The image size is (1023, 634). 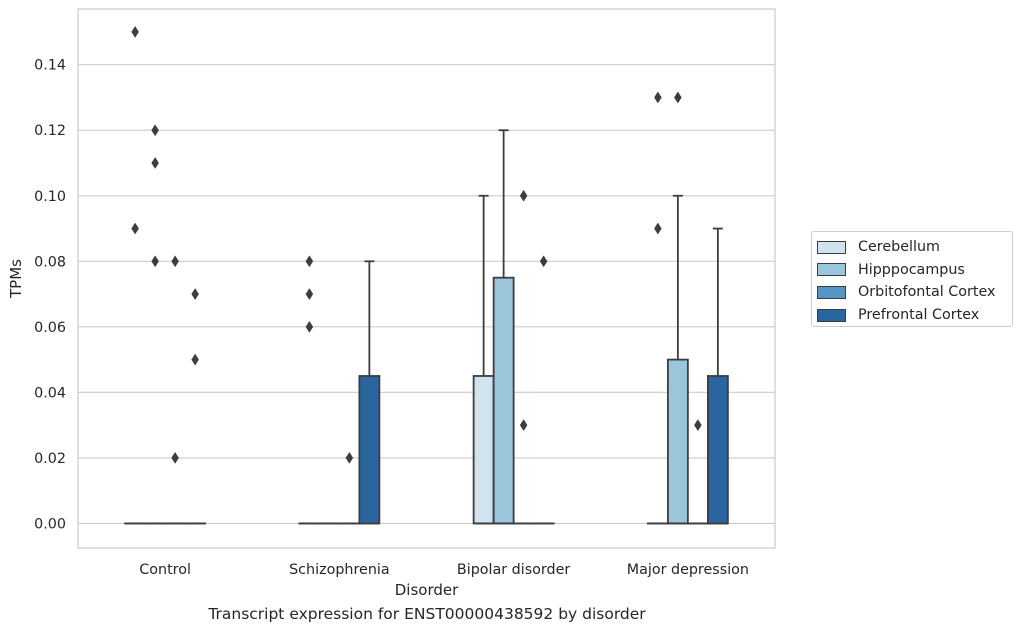 What do you see at coordinates (50, 524) in the screenshot?
I see `y-tick-label: 0.00` at bounding box center [50, 524].